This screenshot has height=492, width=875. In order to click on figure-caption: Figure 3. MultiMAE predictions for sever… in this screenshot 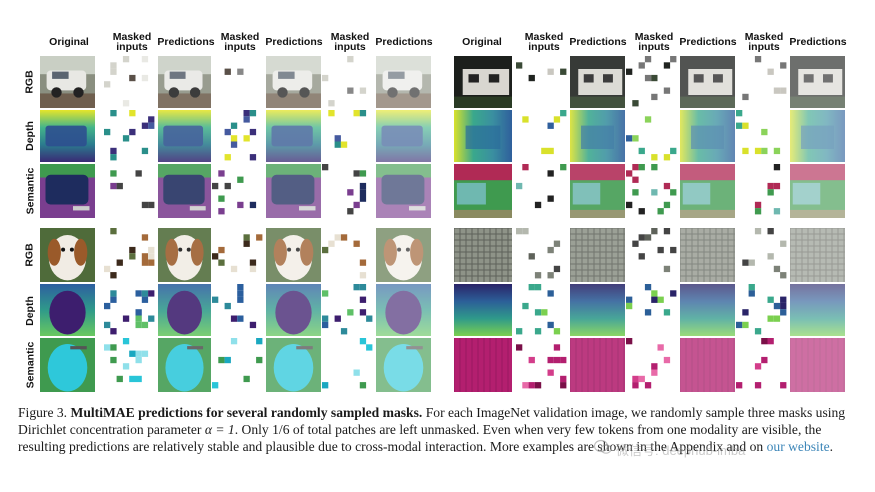, I will do `click(438, 429)`.